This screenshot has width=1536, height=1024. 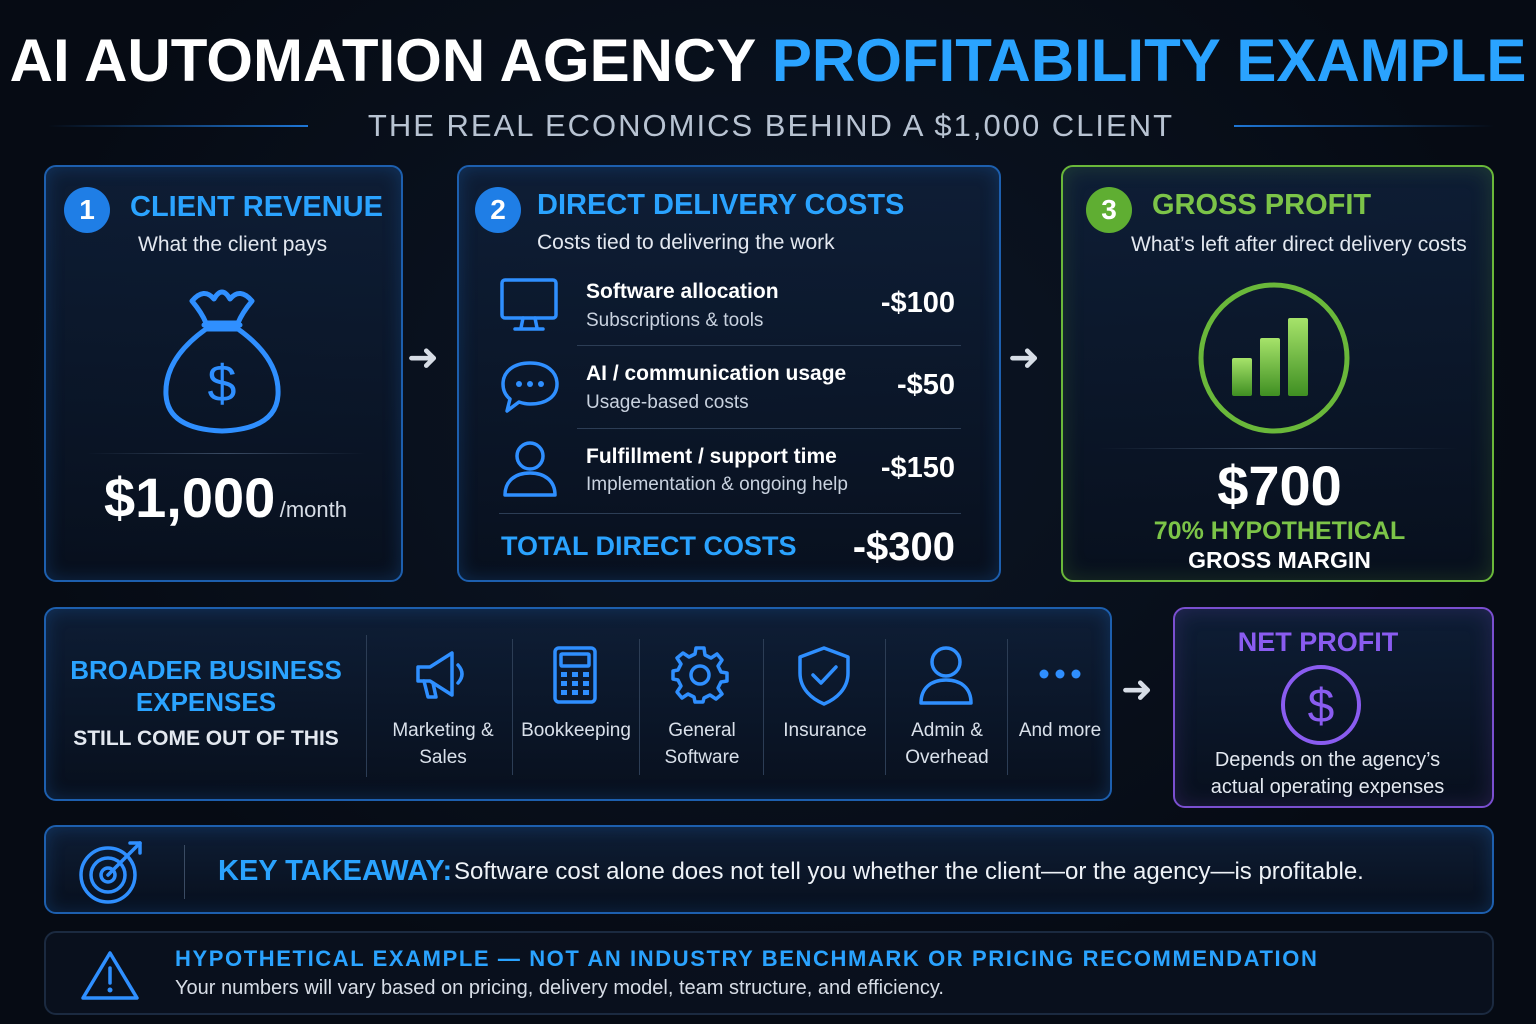 What do you see at coordinates (335, 871) in the screenshot?
I see `key-takeaway-label: KEY TAKEAWAY:` at bounding box center [335, 871].